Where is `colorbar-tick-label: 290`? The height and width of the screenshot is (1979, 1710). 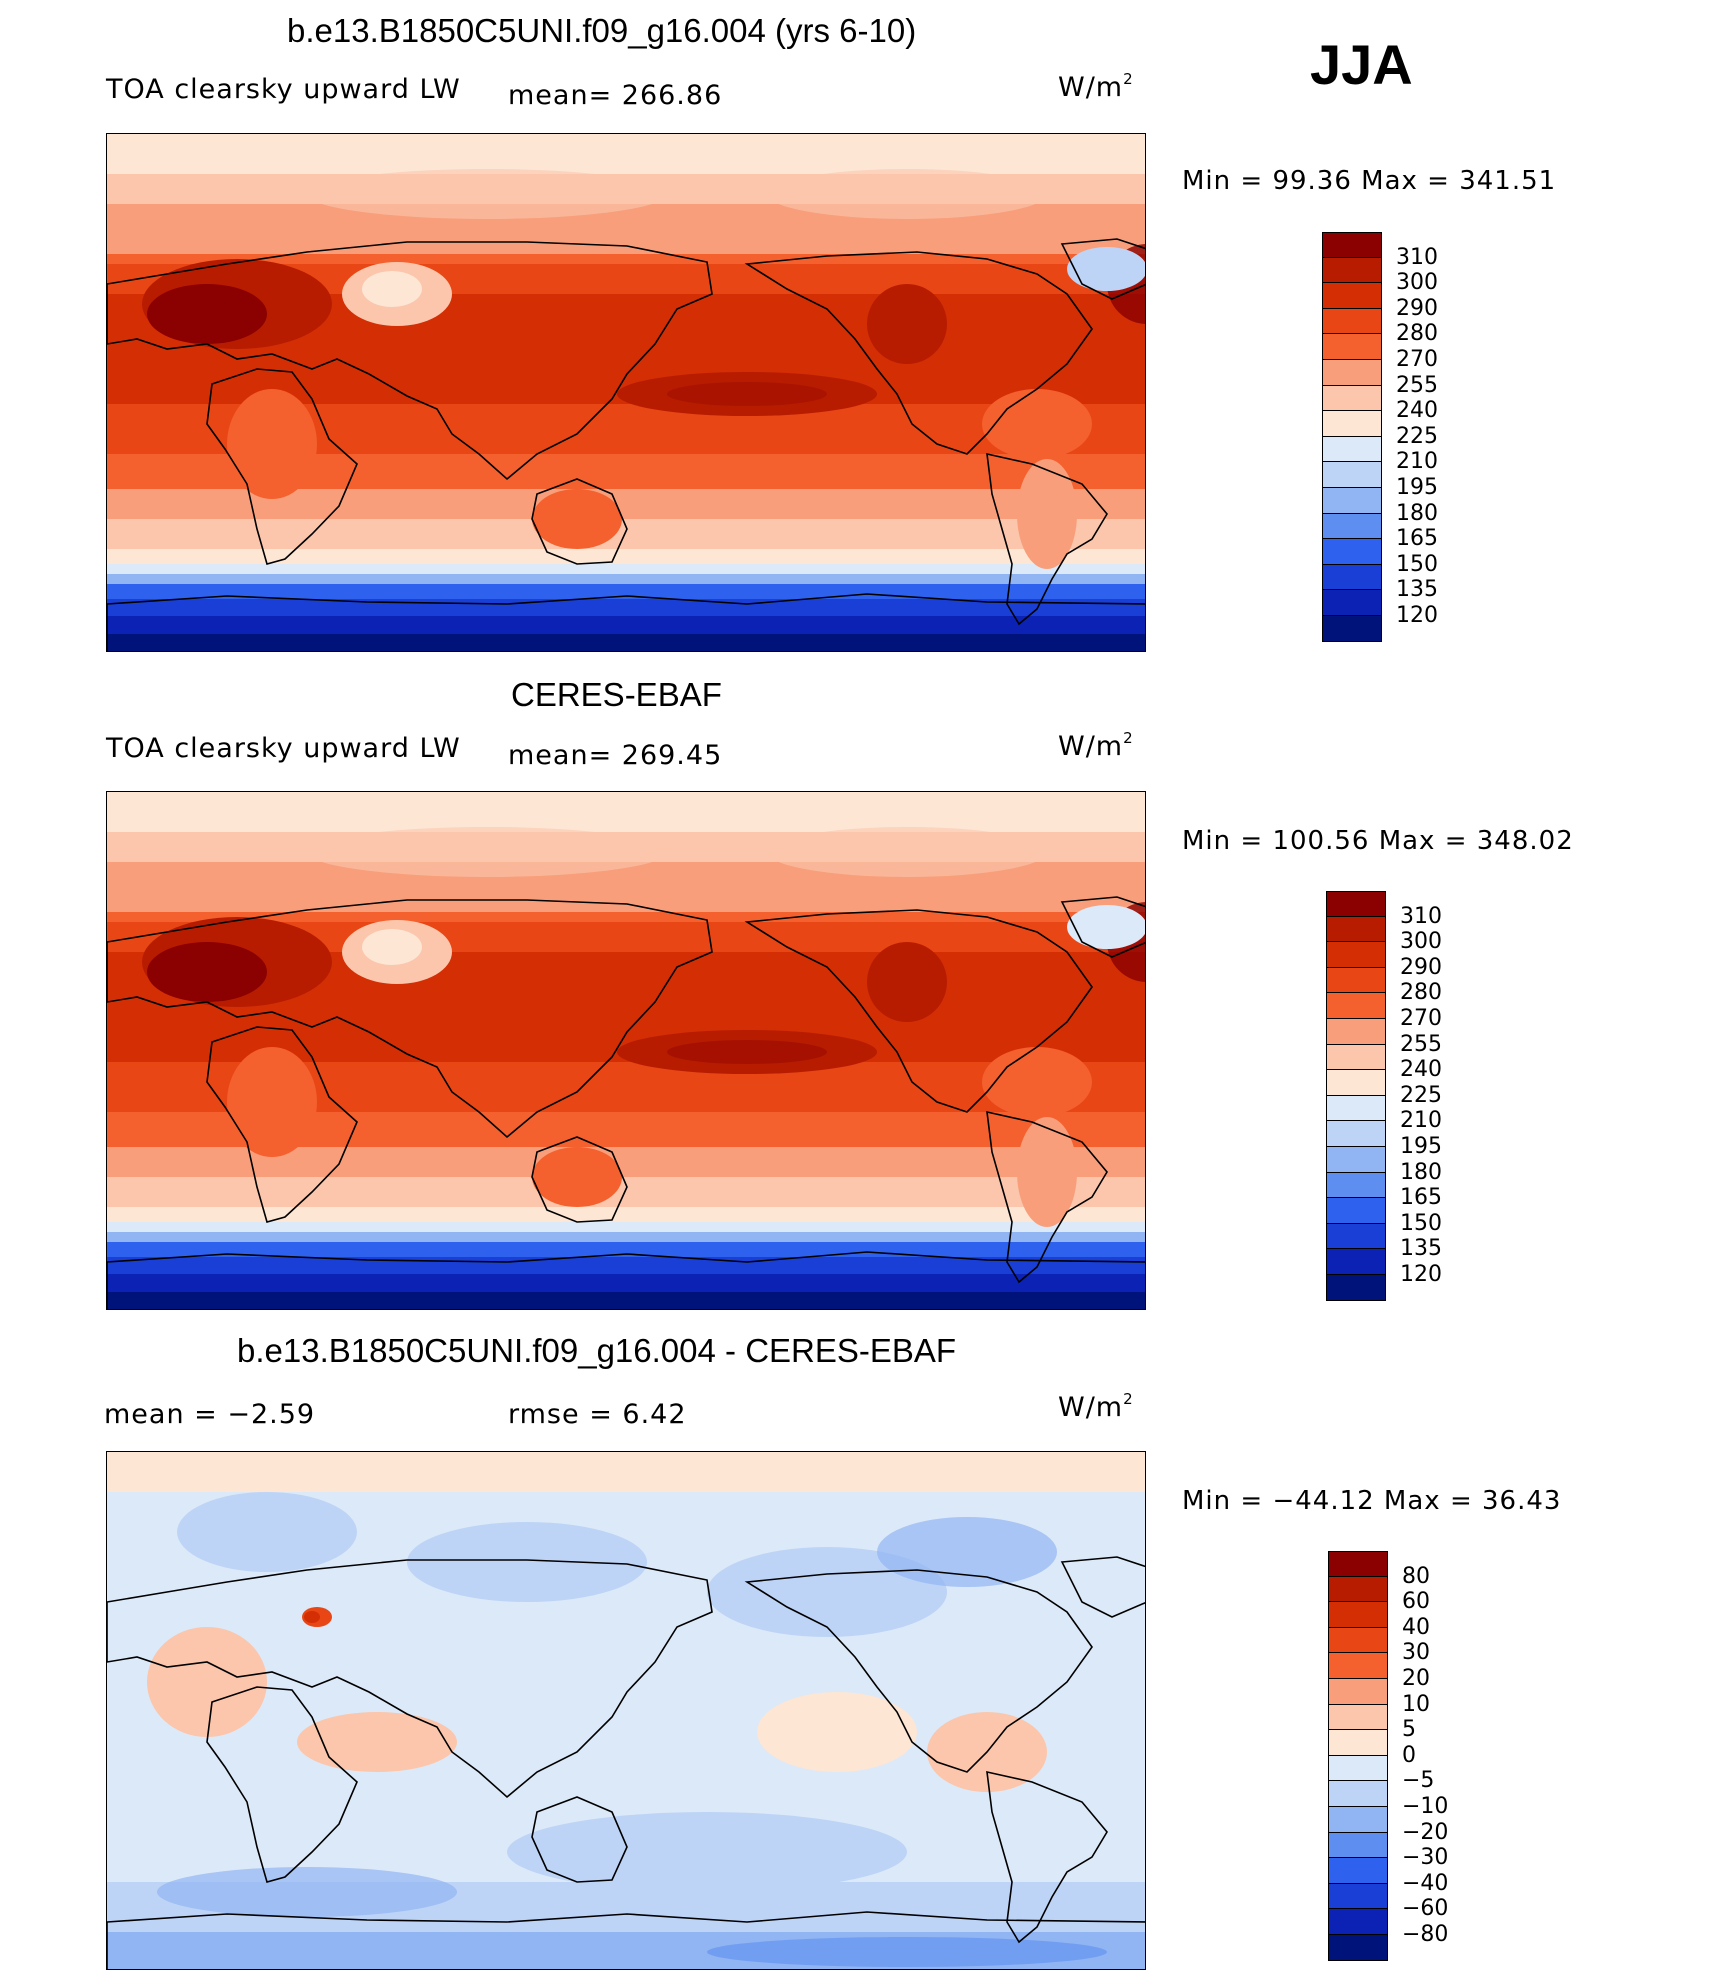
colorbar-tick-label: 290 is located at coordinates (1417, 308).